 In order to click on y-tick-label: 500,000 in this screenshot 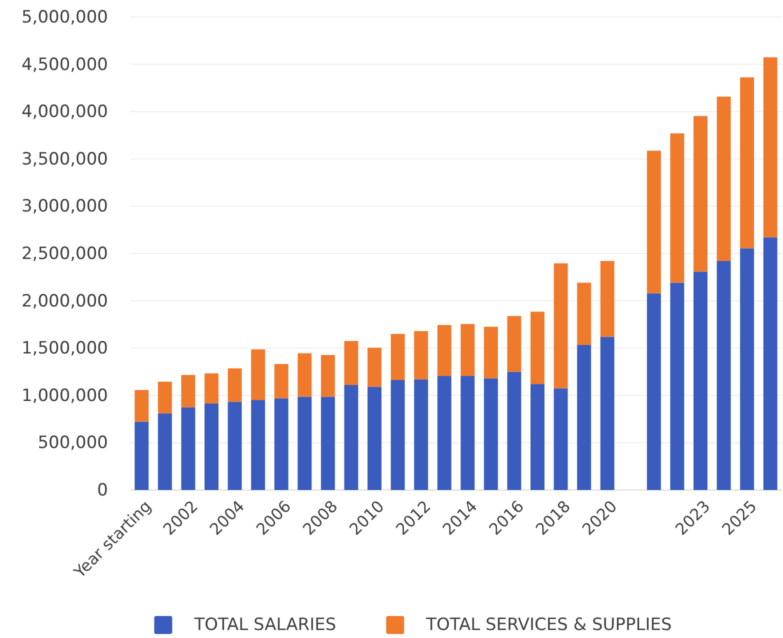, I will do `click(73, 443)`.